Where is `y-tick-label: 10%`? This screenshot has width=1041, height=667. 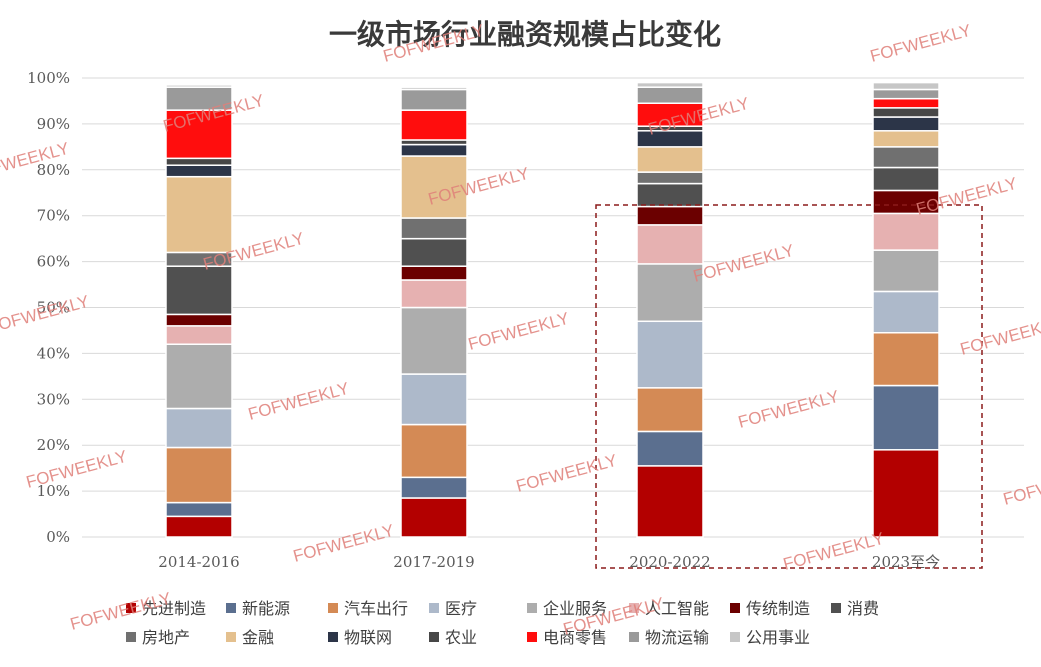 y-tick-label: 10% is located at coordinates (53, 491).